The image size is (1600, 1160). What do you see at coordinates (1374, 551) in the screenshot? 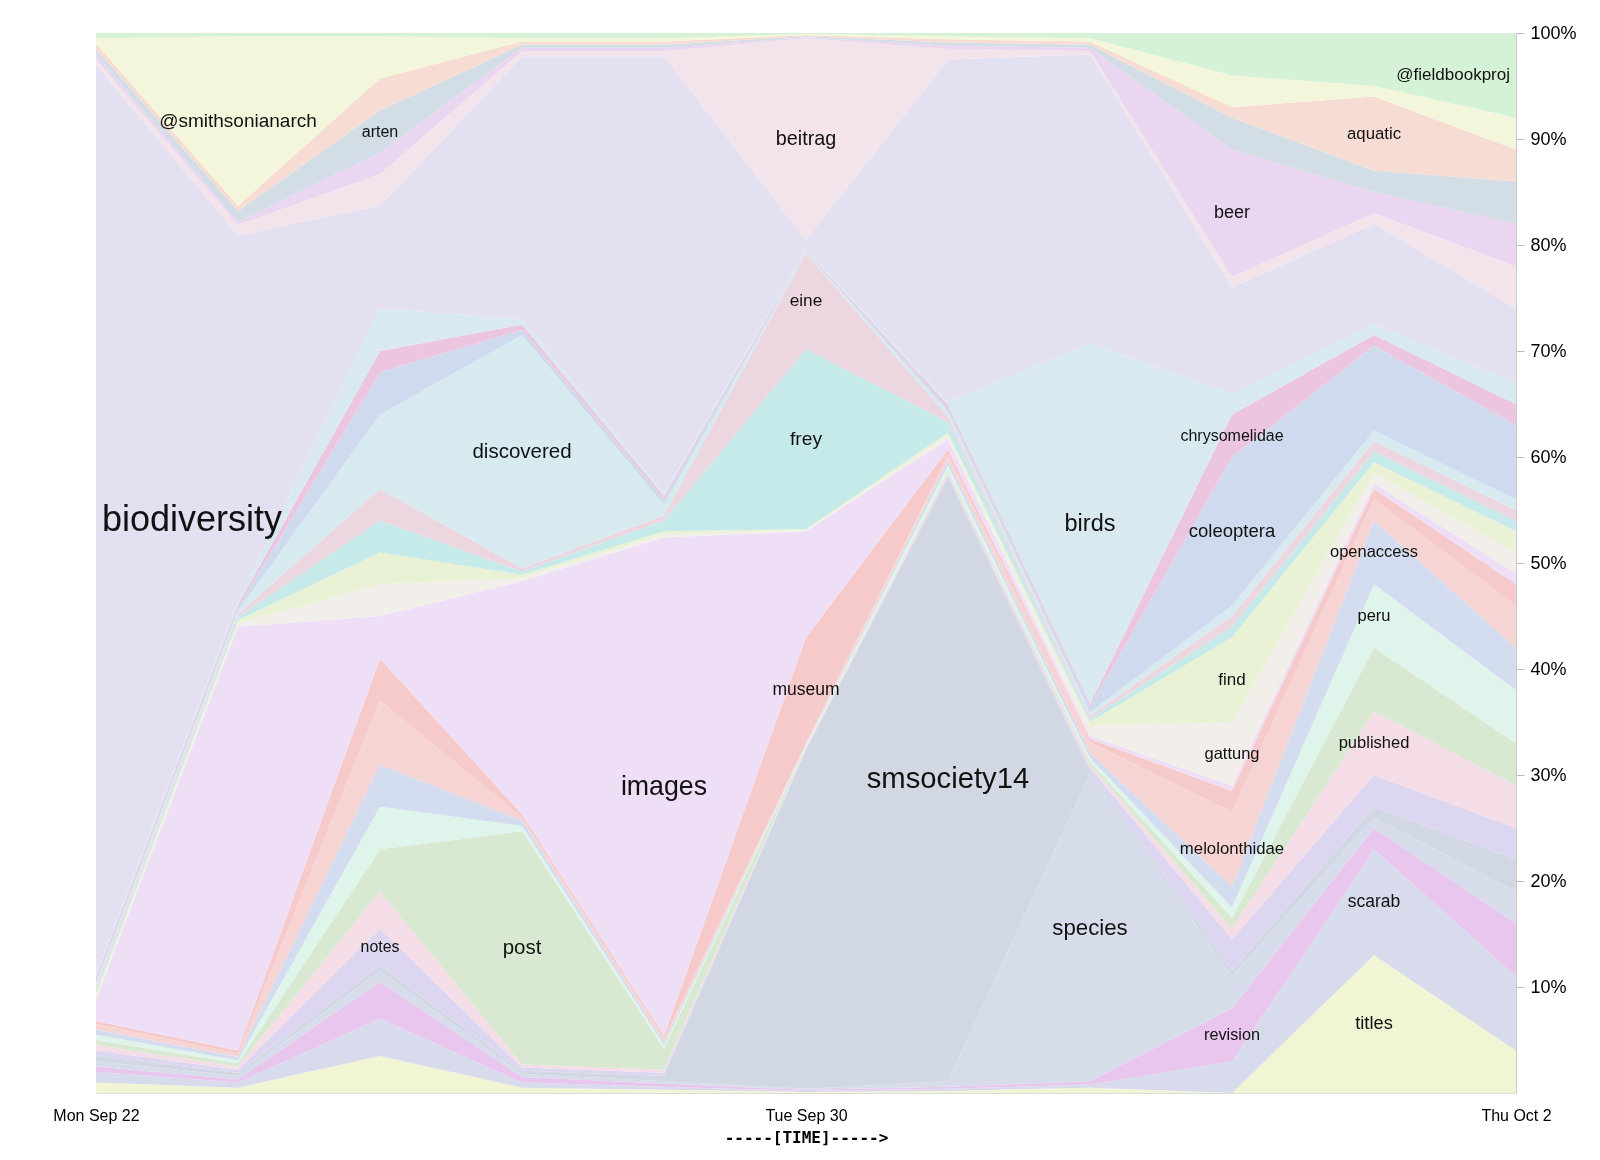
I see `series-label: openaccess` at bounding box center [1374, 551].